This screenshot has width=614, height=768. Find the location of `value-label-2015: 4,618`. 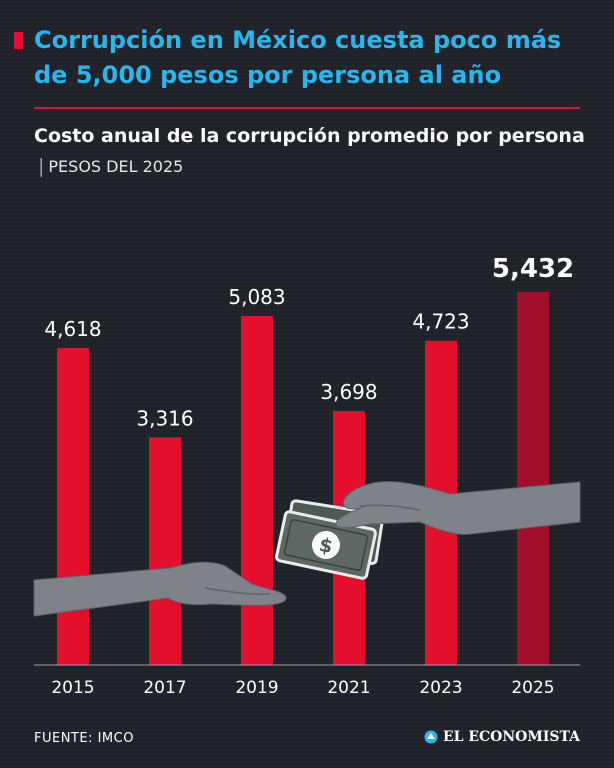

value-label-2015: 4,618 is located at coordinates (72, 329).